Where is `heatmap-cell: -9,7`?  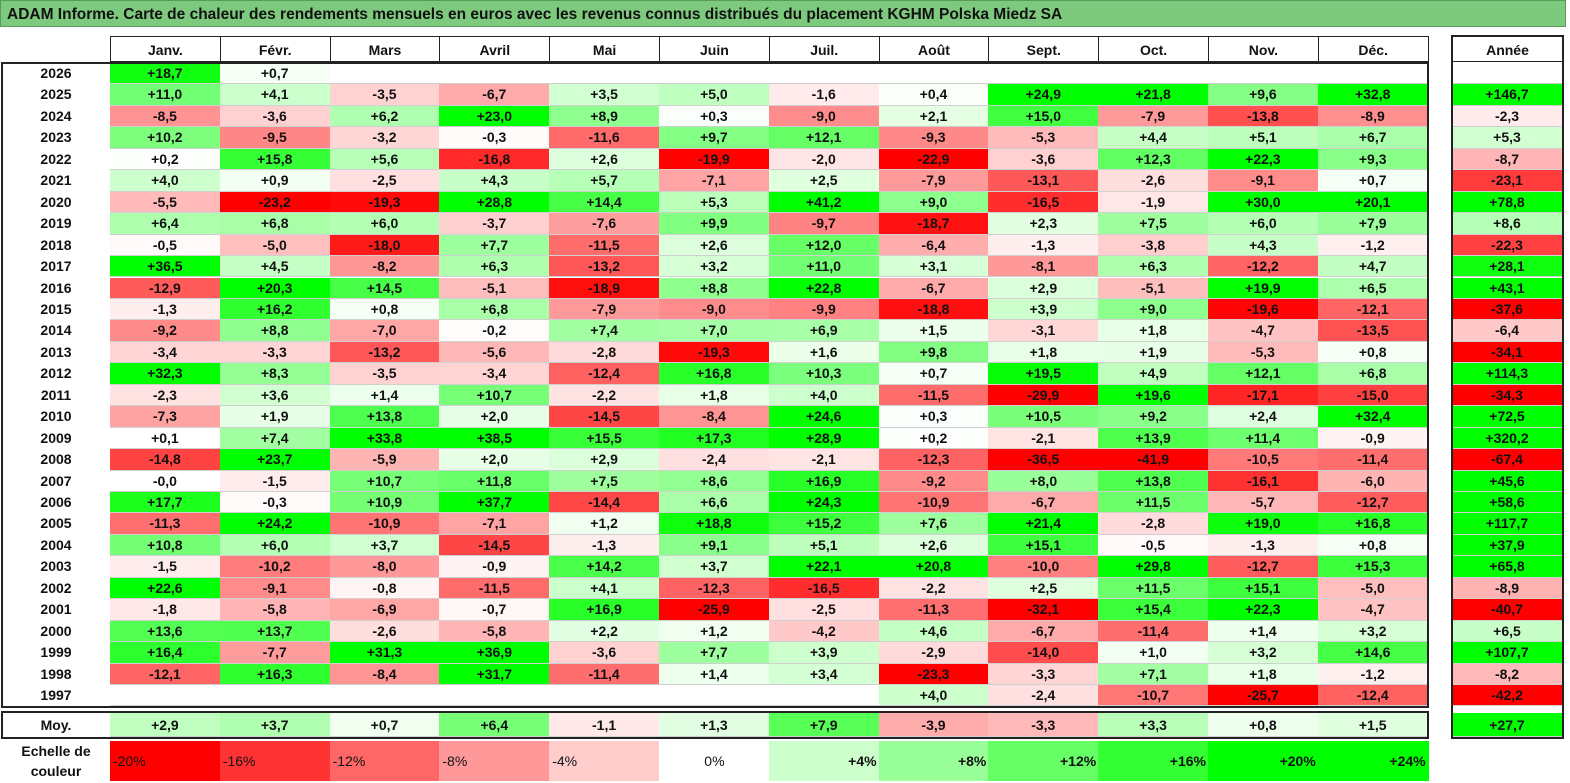
heatmap-cell: -9,7 is located at coordinates (824, 224).